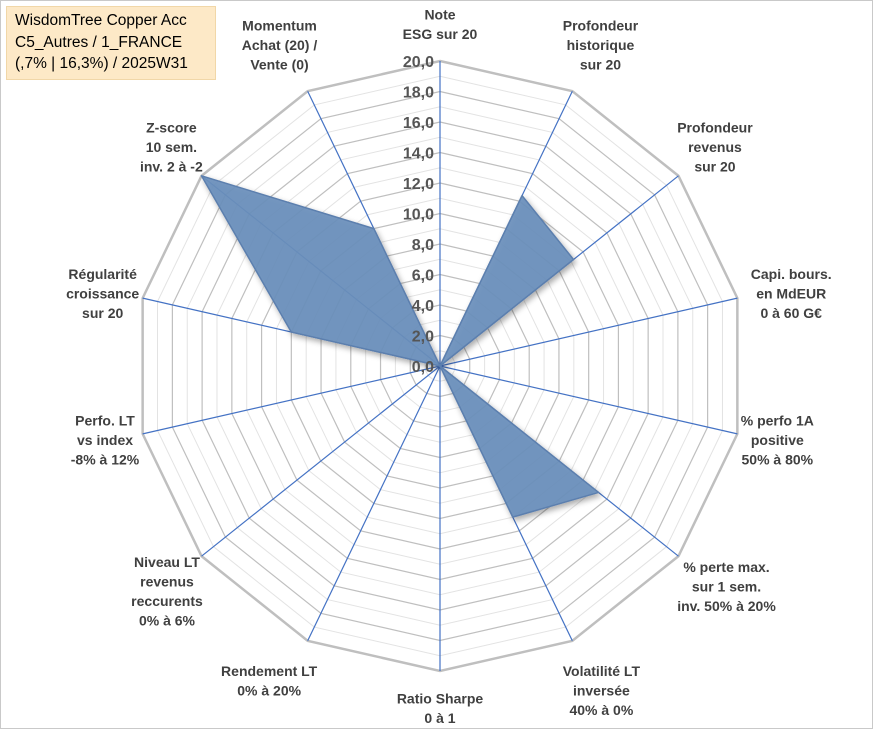 The image size is (875, 731). I want to click on axis-label: Capi. bours. en MdEUR 0 à 60 G€, so click(791, 293).